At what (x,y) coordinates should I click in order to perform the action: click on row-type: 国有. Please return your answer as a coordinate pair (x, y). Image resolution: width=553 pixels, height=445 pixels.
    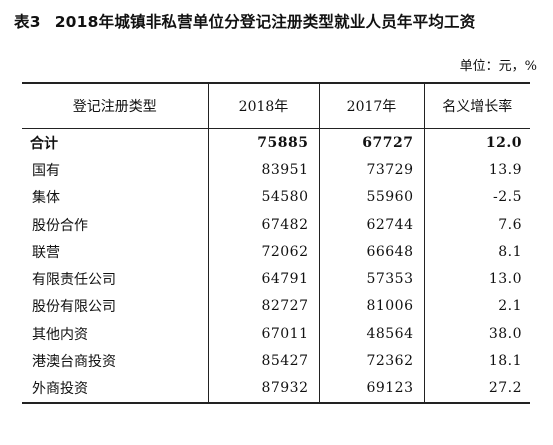
    Looking at the image, I should click on (46, 170).